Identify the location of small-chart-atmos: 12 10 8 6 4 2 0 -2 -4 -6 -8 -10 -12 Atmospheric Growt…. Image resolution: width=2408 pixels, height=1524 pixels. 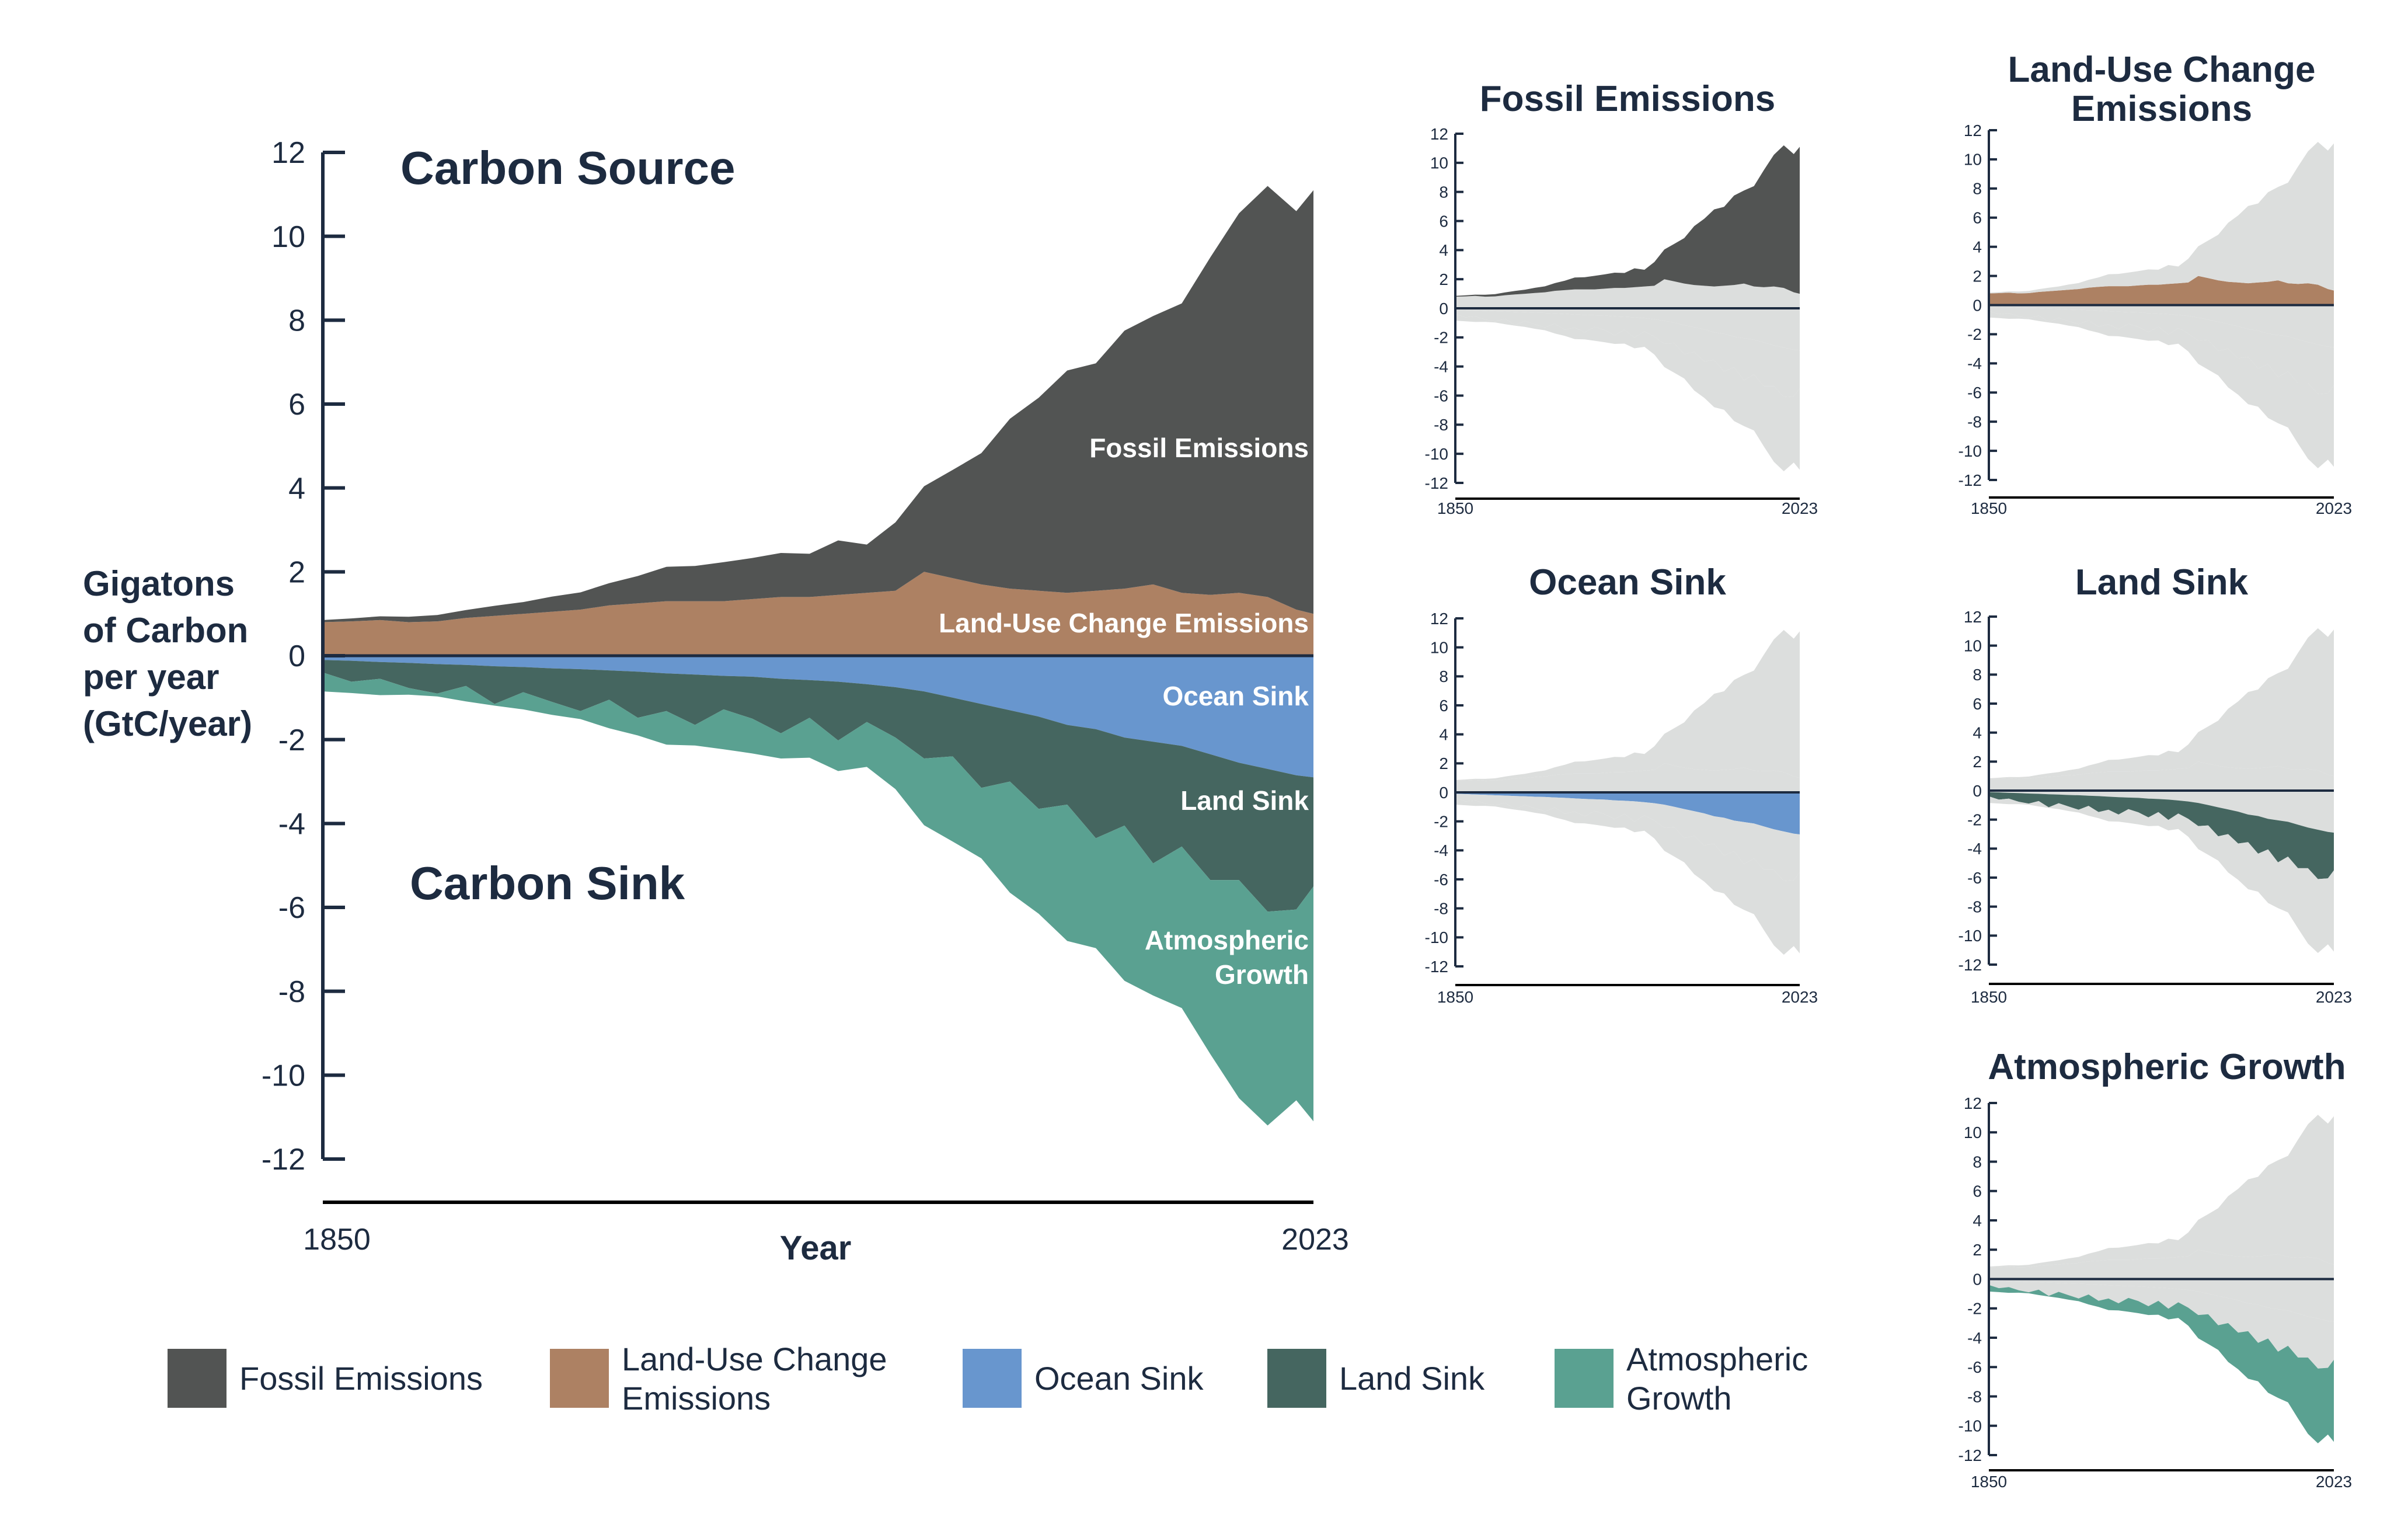
(2156, 1269).